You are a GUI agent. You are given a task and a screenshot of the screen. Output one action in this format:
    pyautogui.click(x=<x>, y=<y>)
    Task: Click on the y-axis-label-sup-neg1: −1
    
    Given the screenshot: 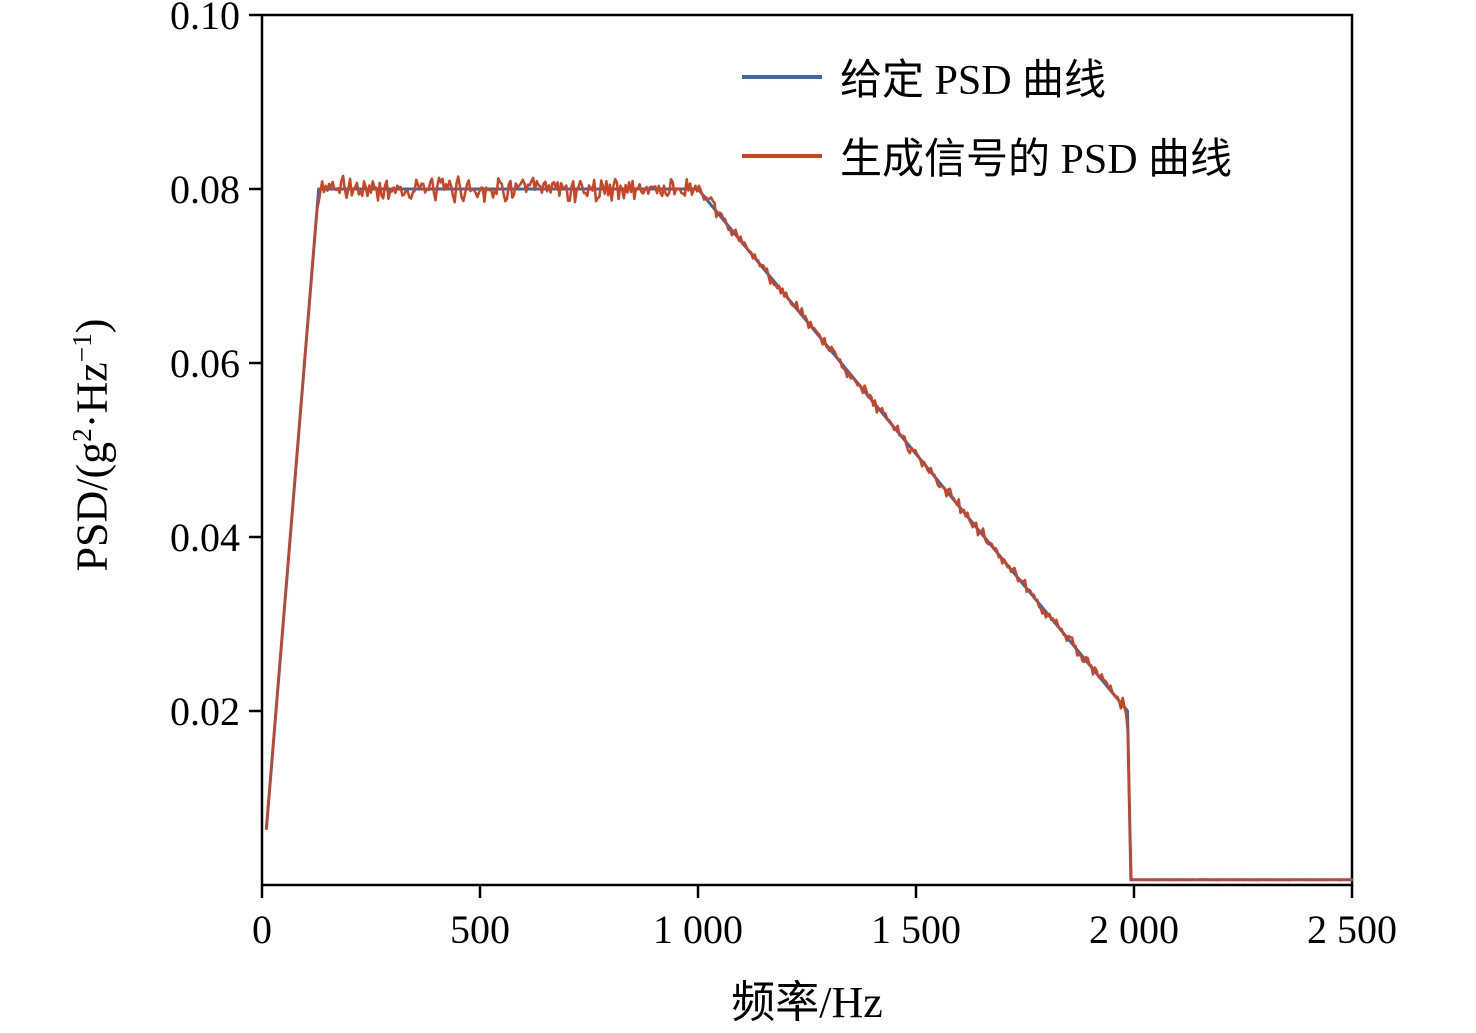 What is the action you would take?
    pyautogui.click(x=81, y=348)
    